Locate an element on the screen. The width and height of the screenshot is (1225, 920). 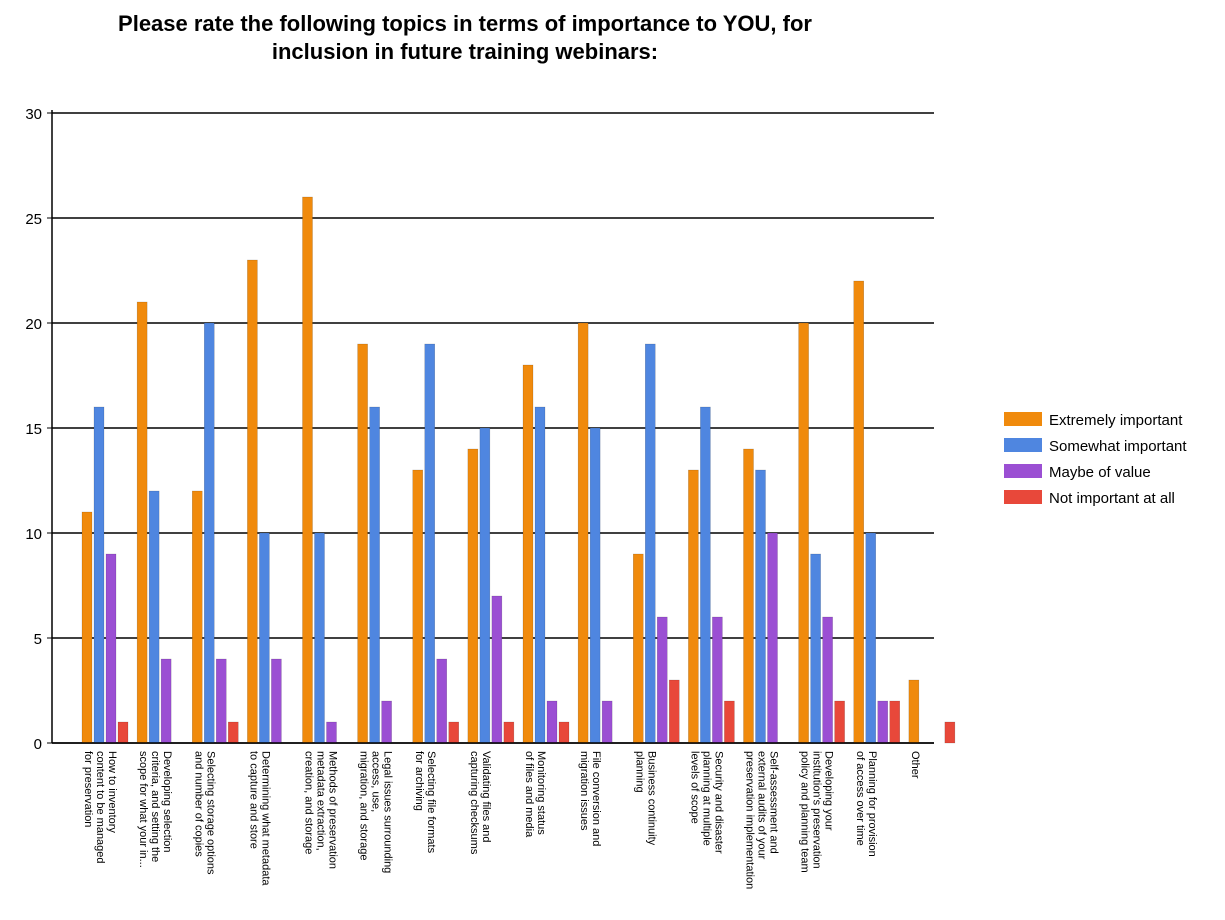
y-tick-label: 15 is located at coordinates (33, 429).